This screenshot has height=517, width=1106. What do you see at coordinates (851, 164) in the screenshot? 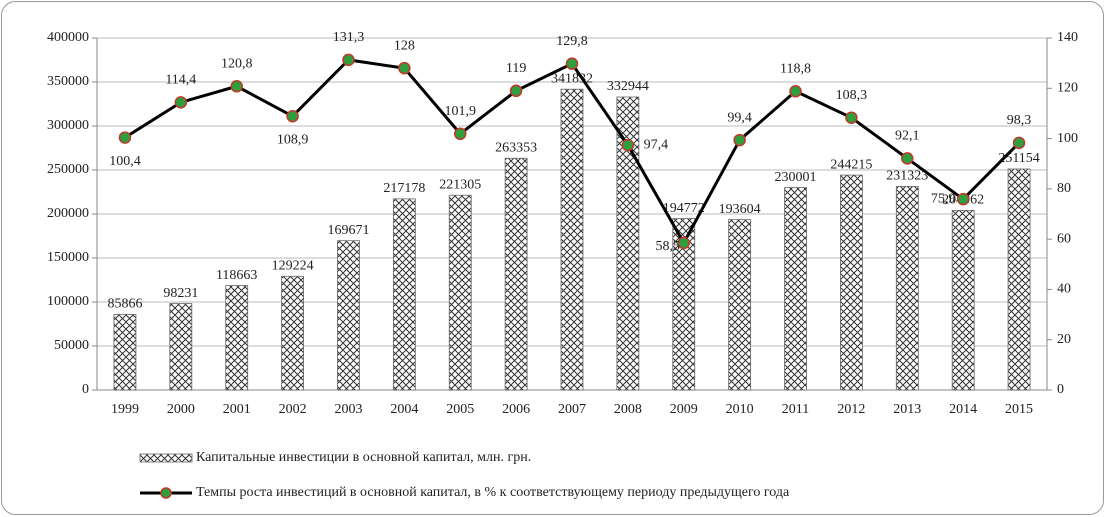
I see `bar-value-label: 244215` at bounding box center [851, 164].